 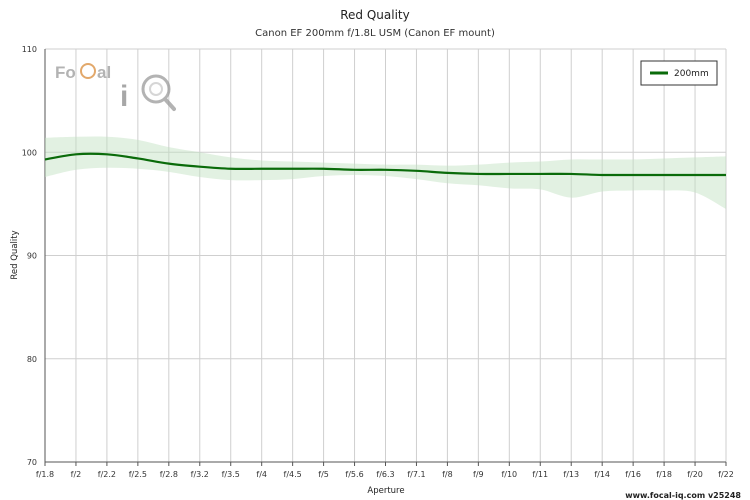 What do you see at coordinates (115, 88) in the screenshot?
I see `focal-iq-logo: Fo al i` at bounding box center [115, 88].